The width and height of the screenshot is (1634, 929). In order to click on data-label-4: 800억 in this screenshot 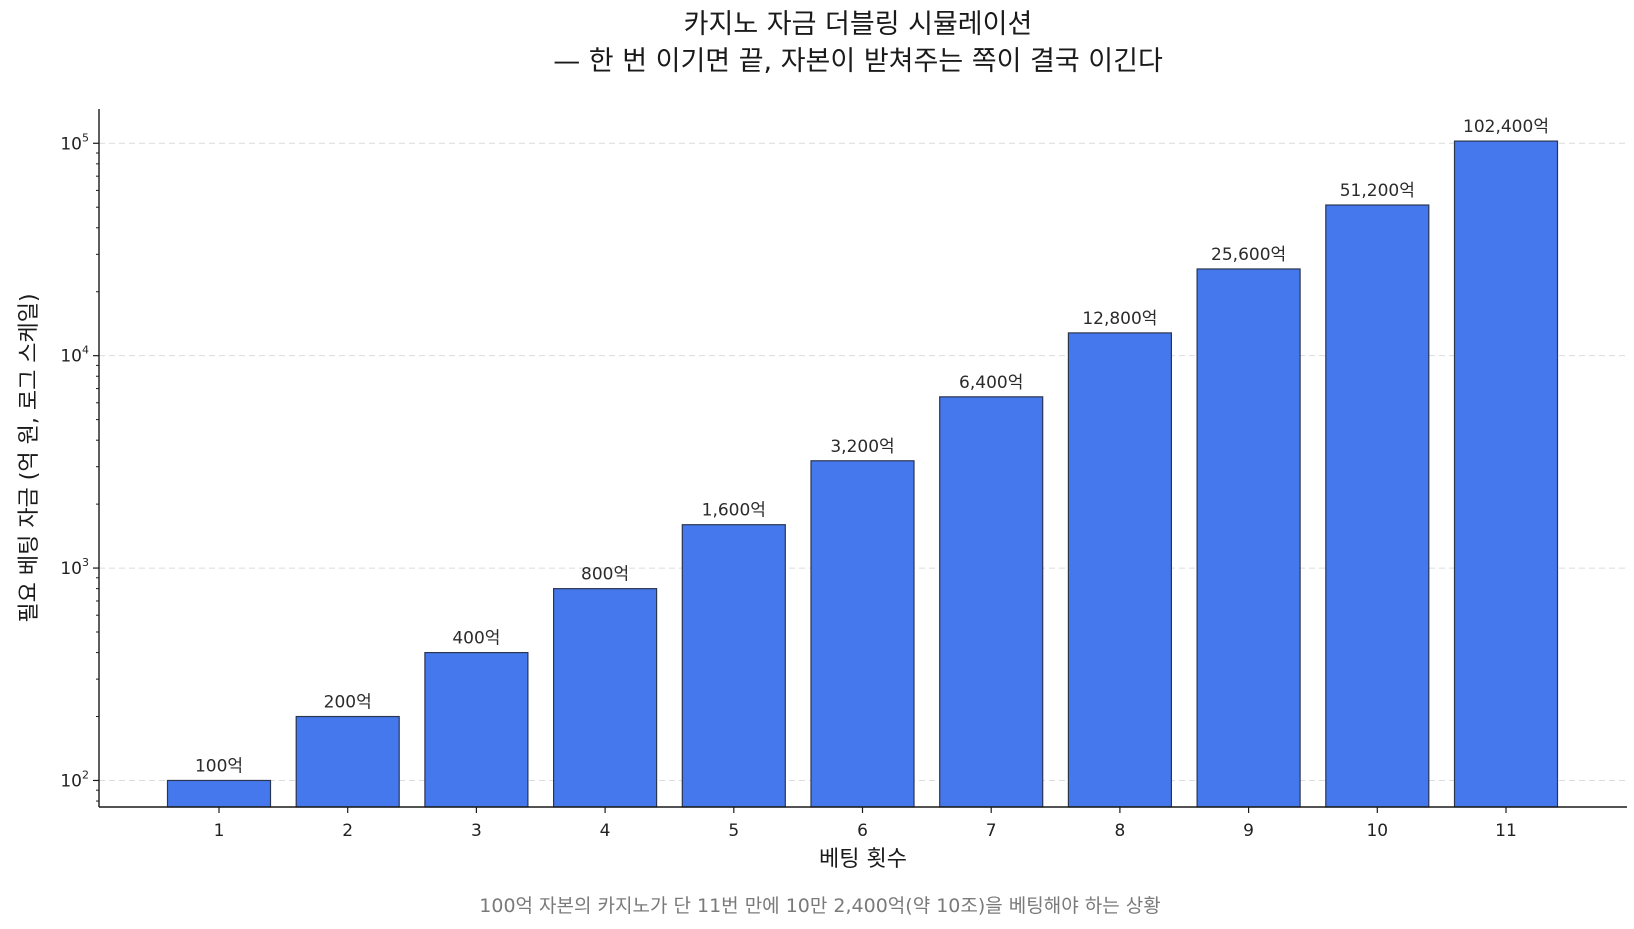, I will do `click(605, 575)`.